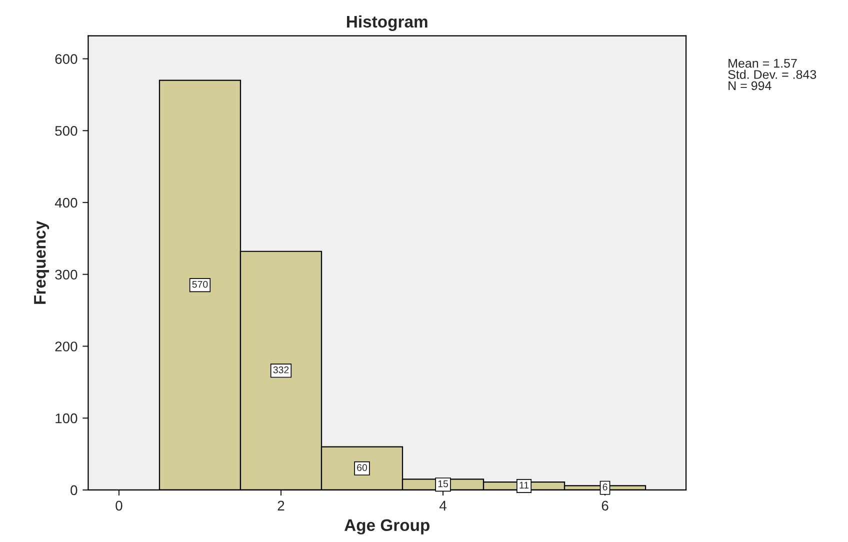  Describe the element at coordinates (66, 275) in the screenshot. I see `y-tick-label: 300` at that location.